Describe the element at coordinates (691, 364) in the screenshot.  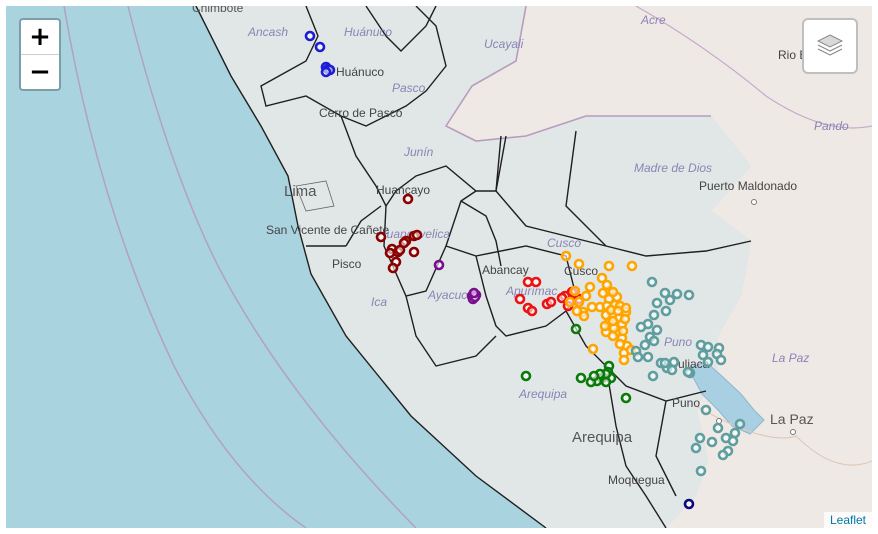
I see `label-juliaca: Juliaca` at that location.